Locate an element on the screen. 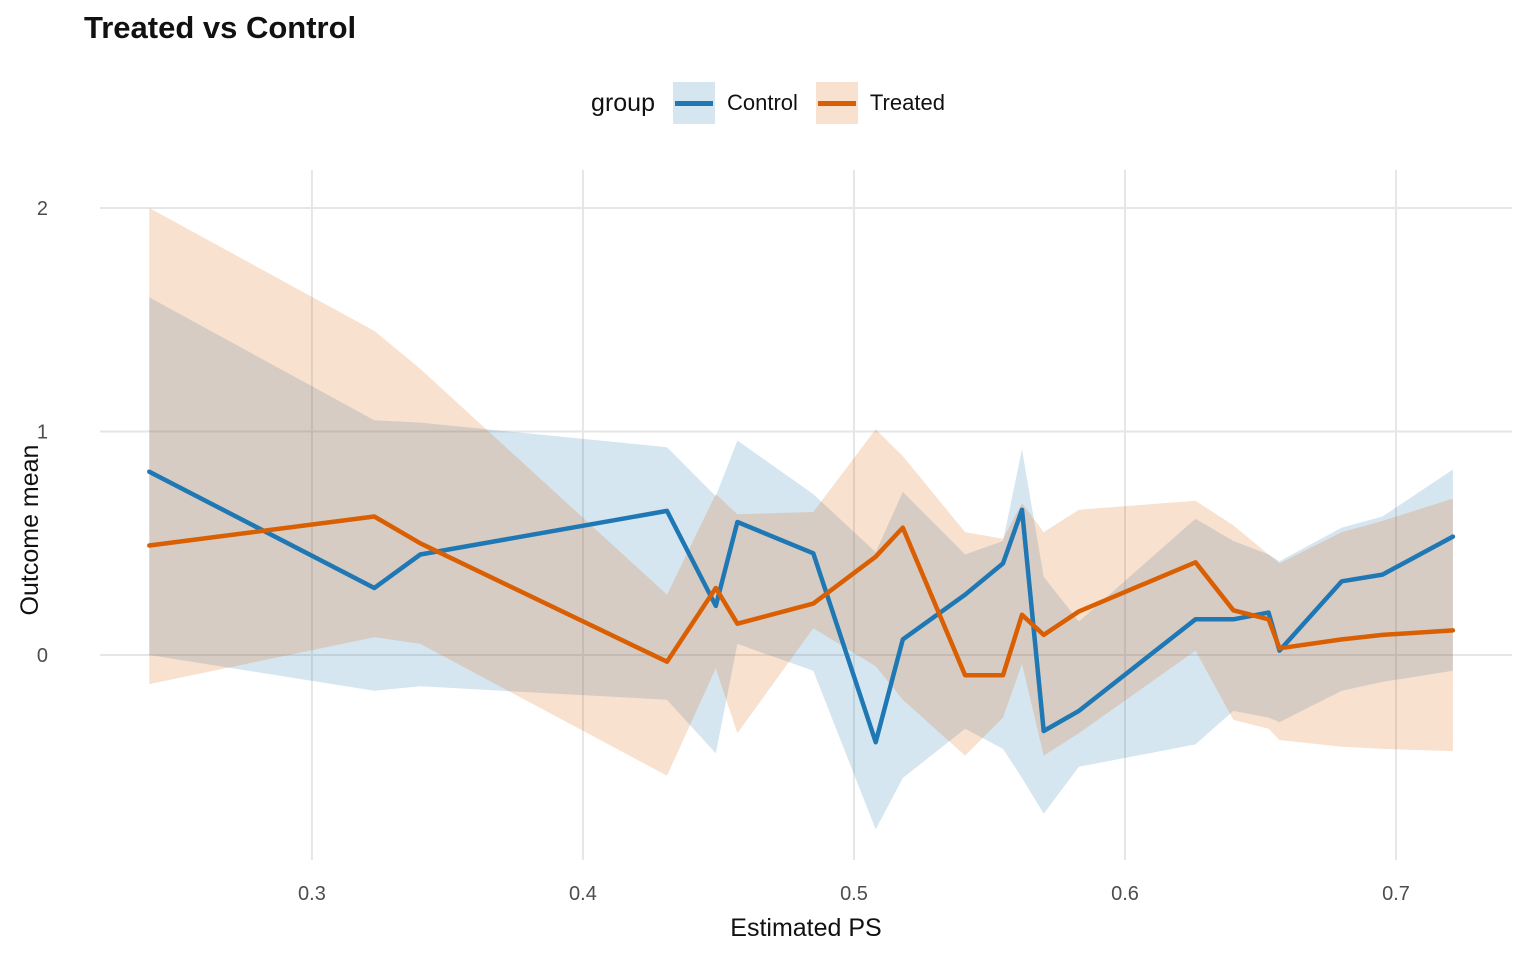 The width and height of the screenshot is (1536, 960). y-tick-label: 1 is located at coordinates (42, 433).